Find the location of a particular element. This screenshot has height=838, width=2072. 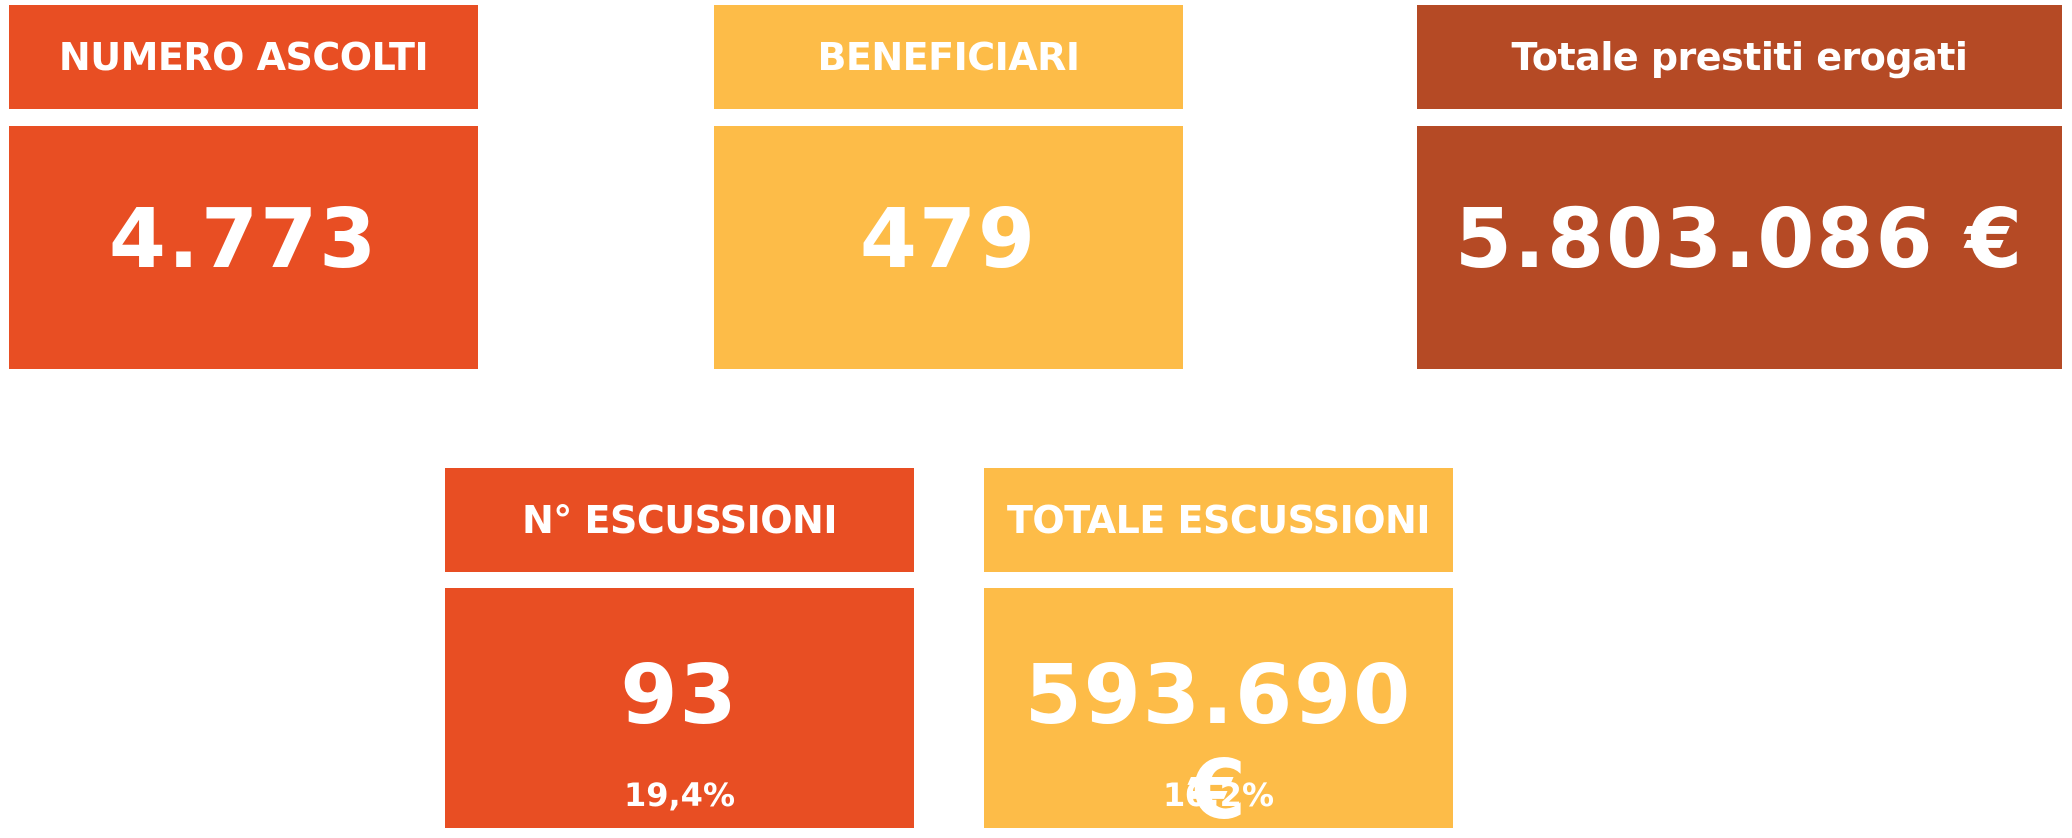

kpi-card: N° ESCUSSIONI 93 19,4% is located at coordinates (679, 648).